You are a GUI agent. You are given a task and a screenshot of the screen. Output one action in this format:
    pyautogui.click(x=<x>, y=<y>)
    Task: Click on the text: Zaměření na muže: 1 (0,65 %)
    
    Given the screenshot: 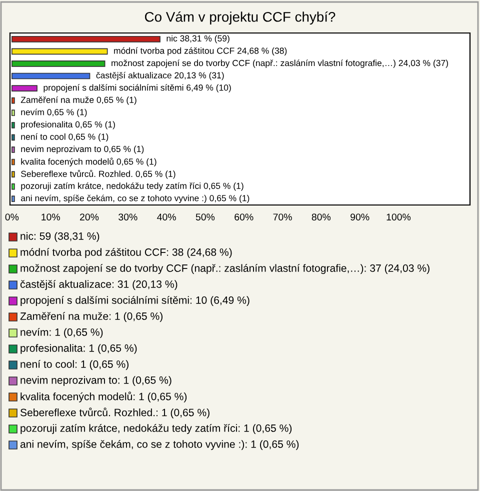 What is the action you would take?
    pyautogui.click(x=91, y=317)
    